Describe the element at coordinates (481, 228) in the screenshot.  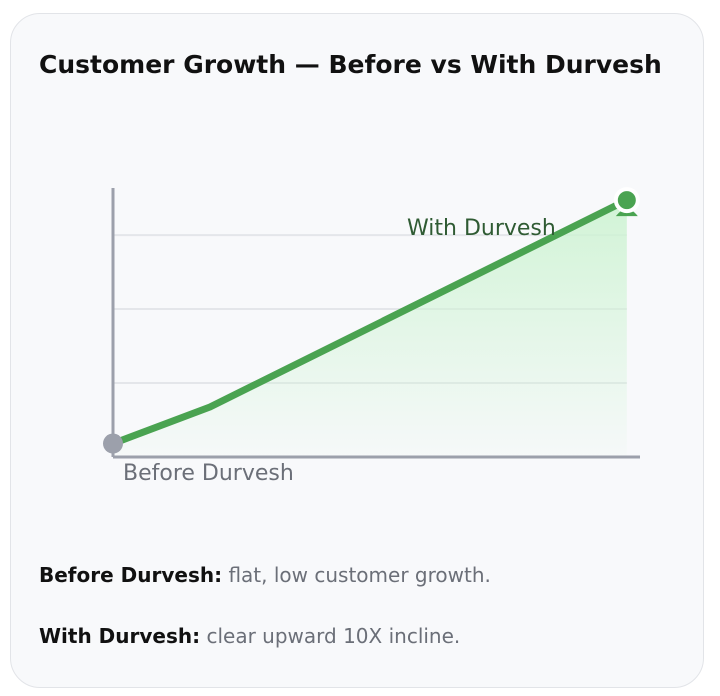
I see `with-durvesh-label: With Durvesh` at that location.